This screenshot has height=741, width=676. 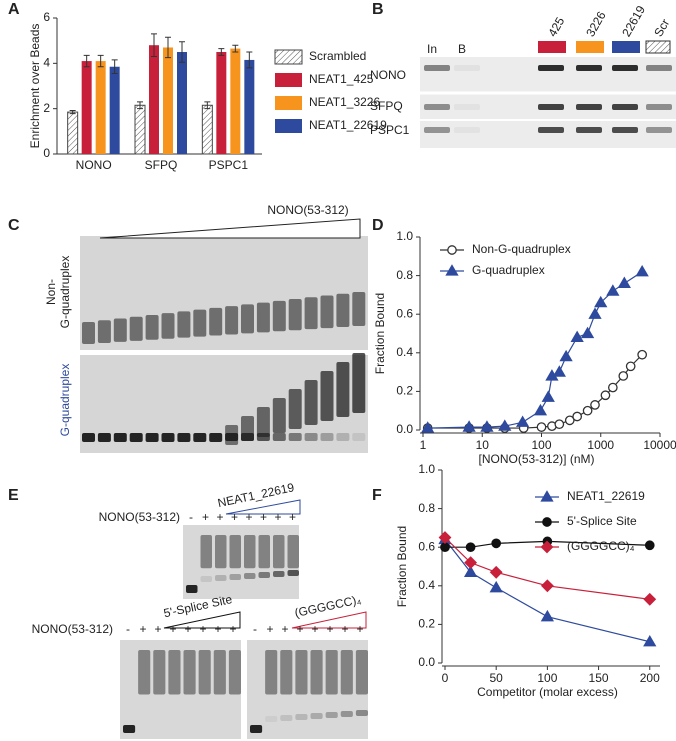 I want to click on panel-label: D, so click(x=378, y=225).